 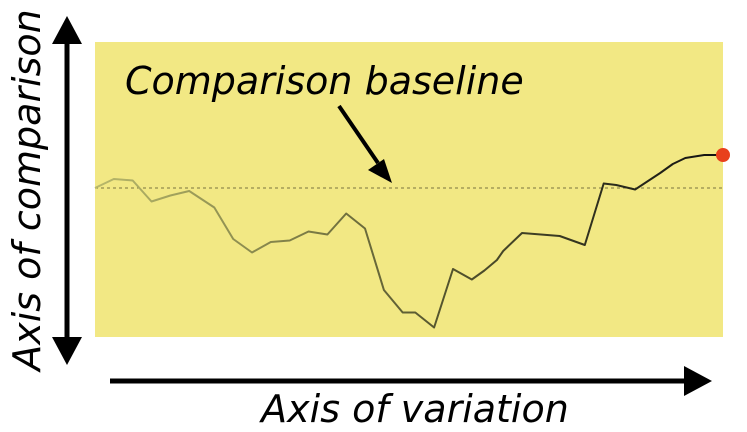 What do you see at coordinates (27, 191) in the screenshot?
I see `y-axis-label: Axis of comparison` at bounding box center [27, 191].